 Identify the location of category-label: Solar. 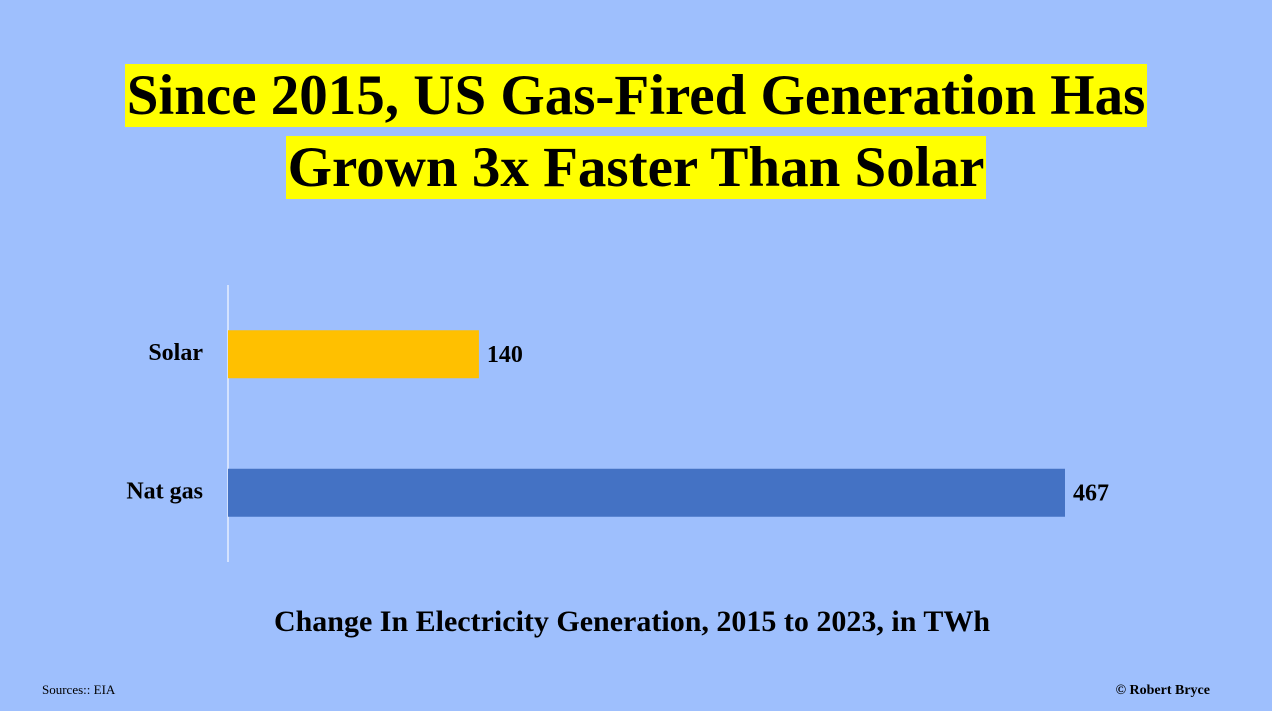
(175, 353).